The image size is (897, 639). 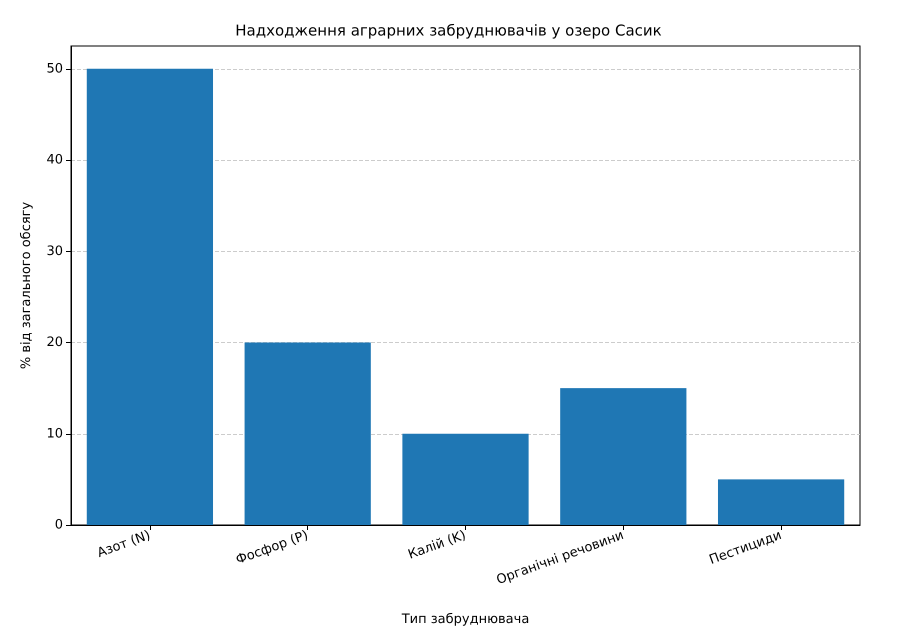 I want to click on y-tick-label: 30, so click(x=54, y=251).